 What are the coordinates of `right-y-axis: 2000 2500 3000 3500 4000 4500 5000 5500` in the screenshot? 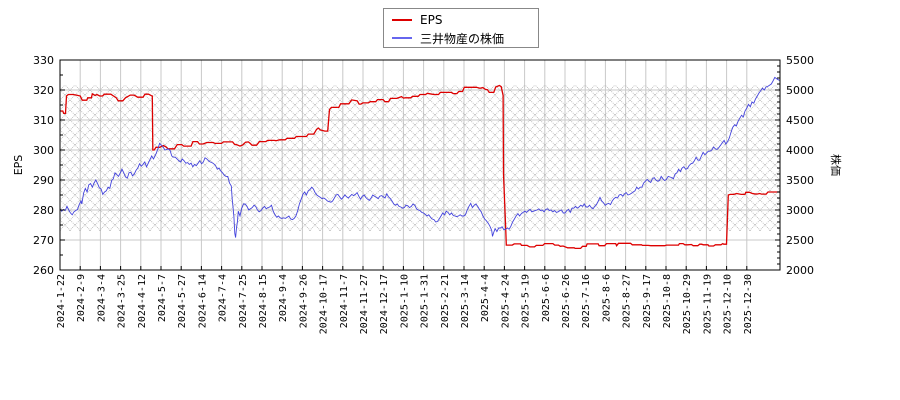 It's located at (794, 165).